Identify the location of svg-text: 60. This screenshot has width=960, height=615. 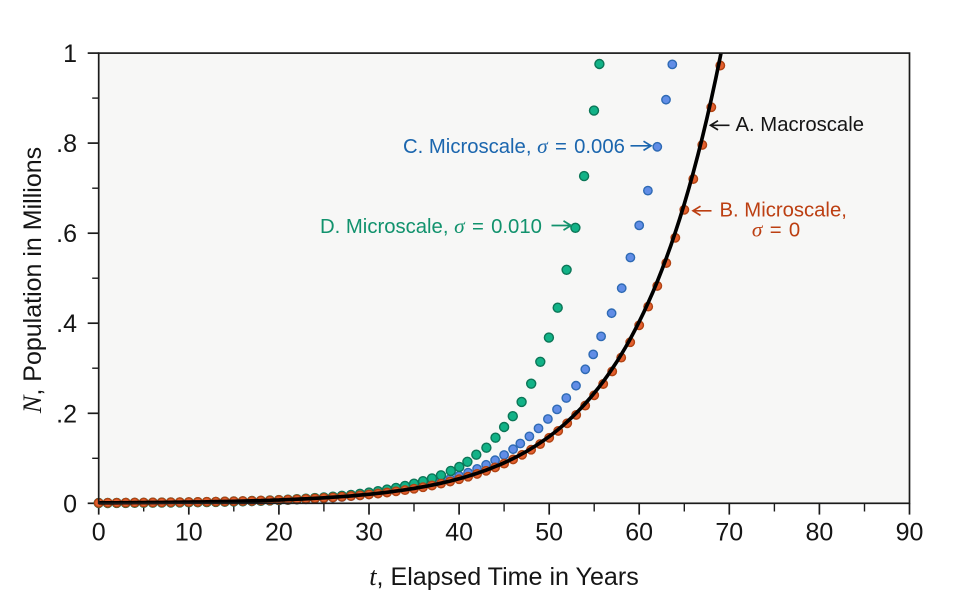
(639, 533).